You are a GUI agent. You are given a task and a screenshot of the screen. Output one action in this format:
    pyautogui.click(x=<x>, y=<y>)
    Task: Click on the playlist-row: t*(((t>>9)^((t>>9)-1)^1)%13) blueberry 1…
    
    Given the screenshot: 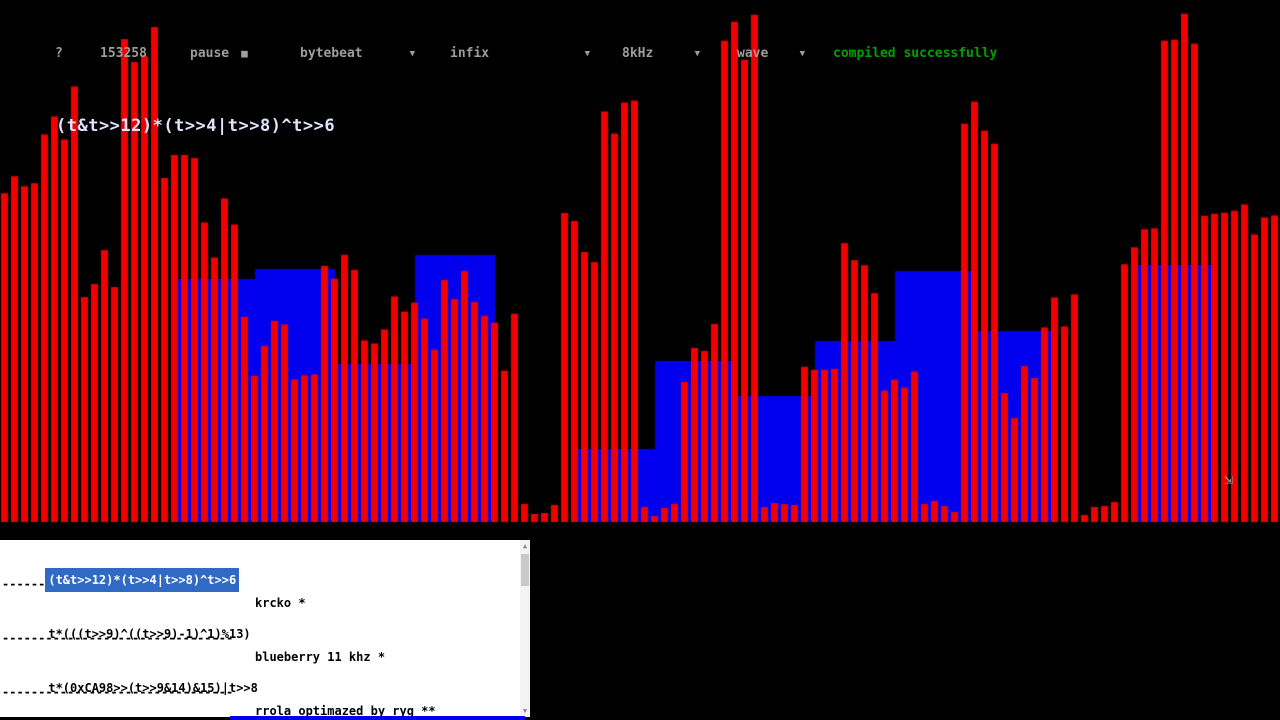 What is the action you would take?
    pyautogui.click(x=265, y=632)
    